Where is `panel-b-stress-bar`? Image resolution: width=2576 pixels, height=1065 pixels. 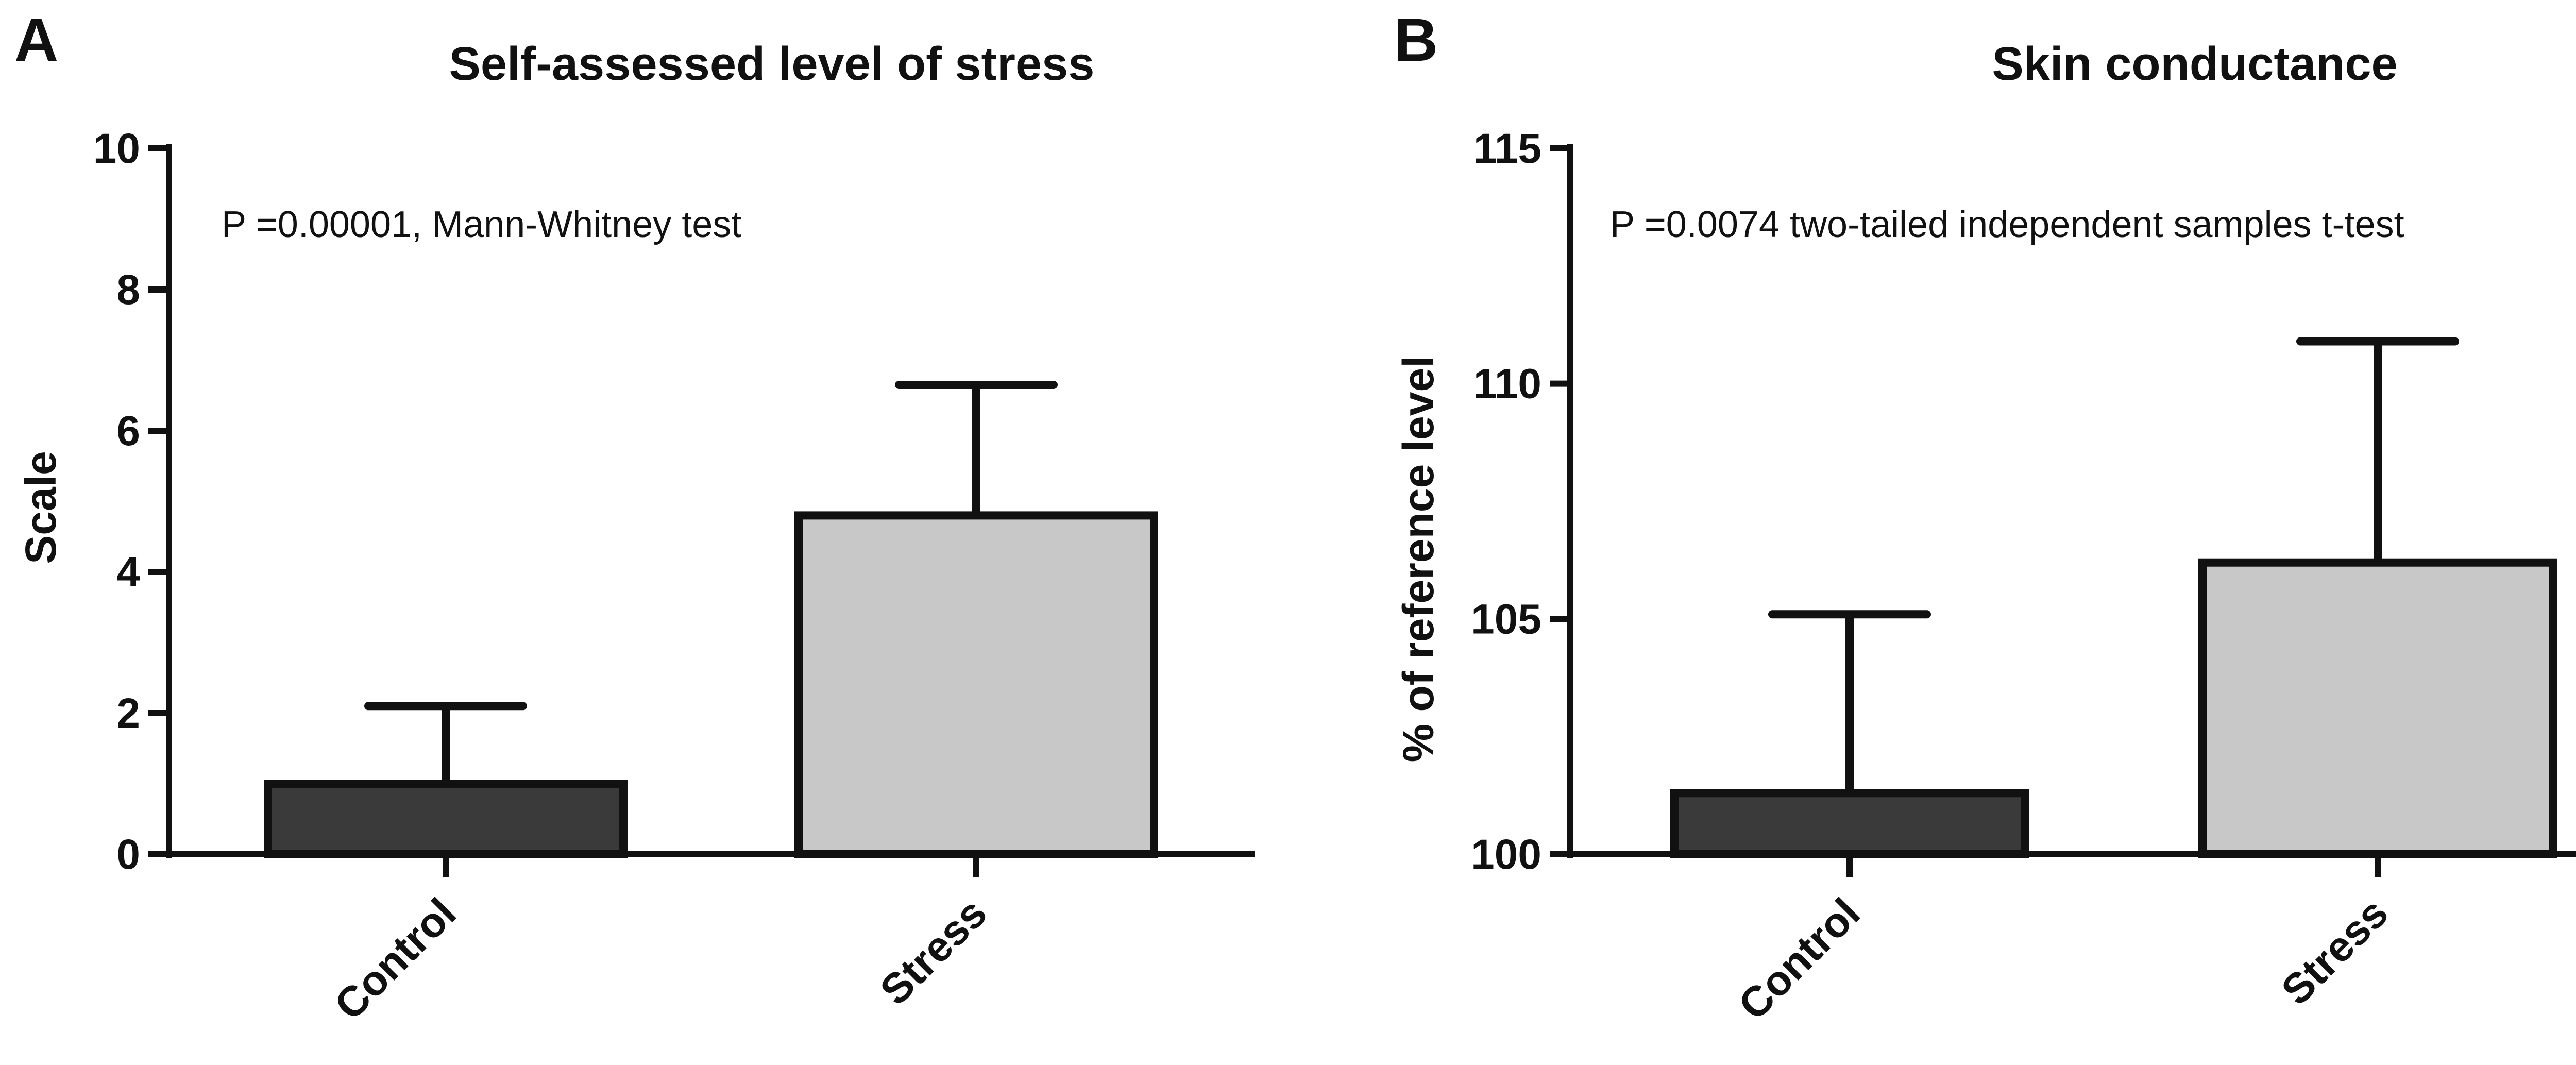 panel-b-stress-bar is located at coordinates (2377, 708).